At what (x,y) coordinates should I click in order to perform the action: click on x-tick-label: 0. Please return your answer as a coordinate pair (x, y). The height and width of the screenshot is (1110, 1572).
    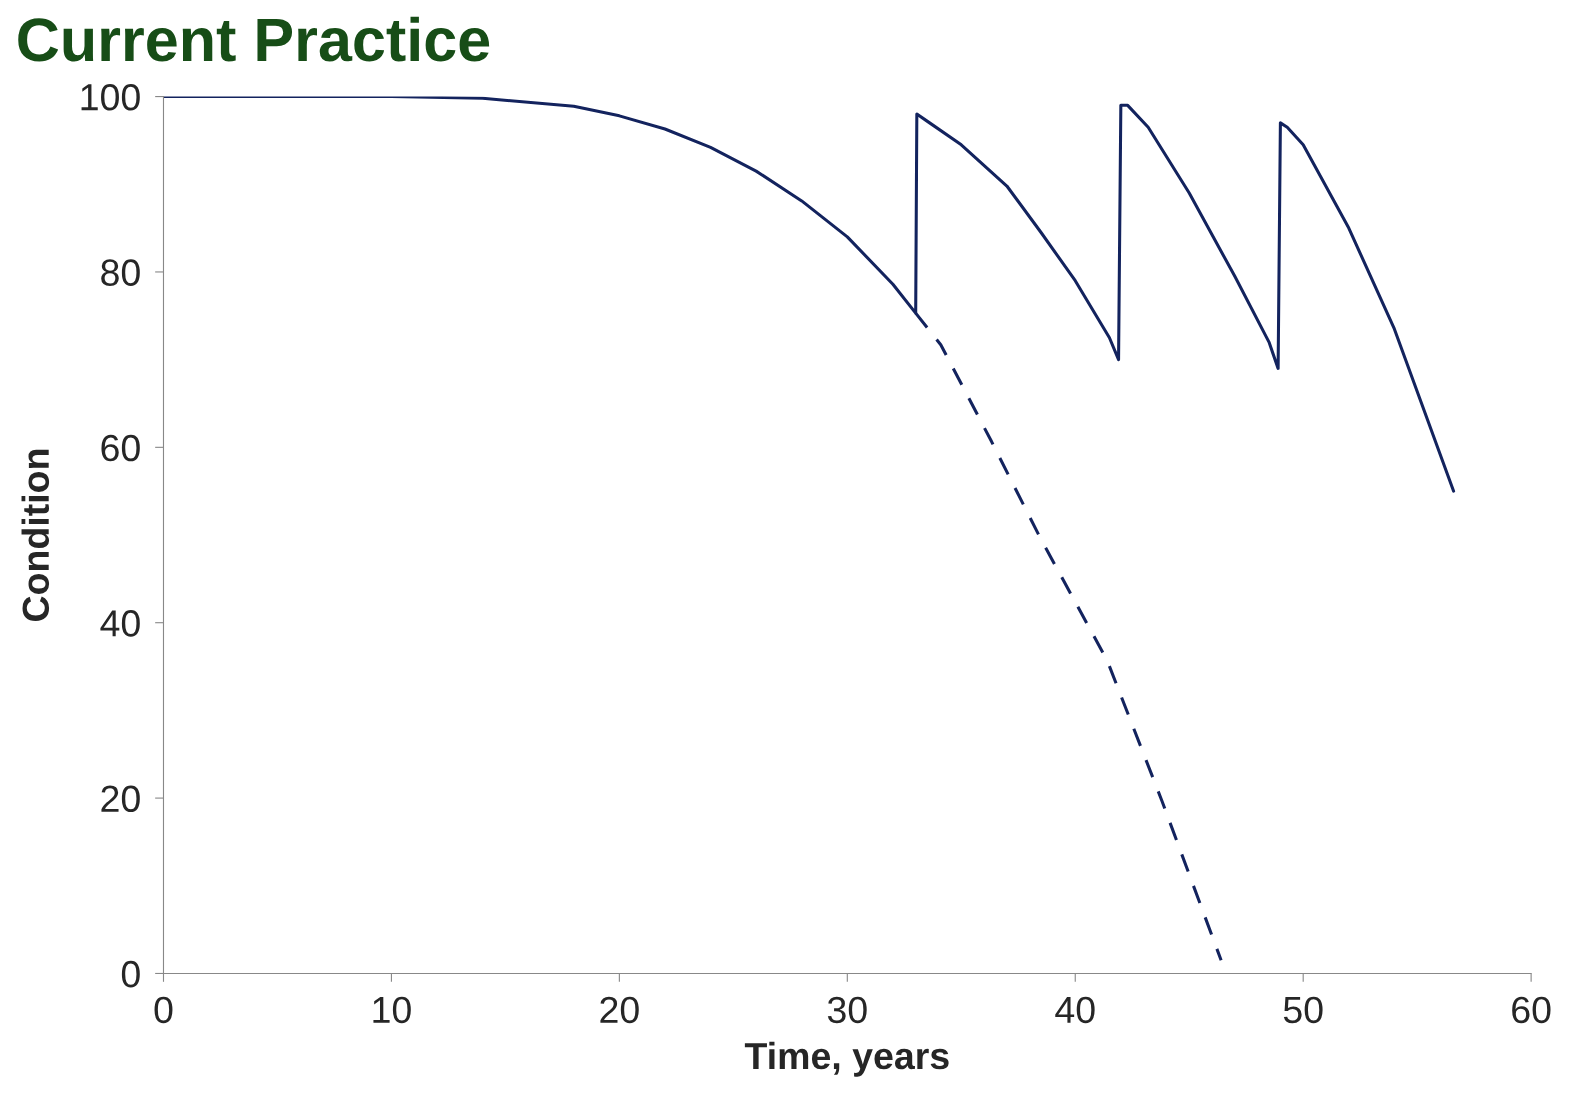
    Looking at the image, I should click on (163, 1010).